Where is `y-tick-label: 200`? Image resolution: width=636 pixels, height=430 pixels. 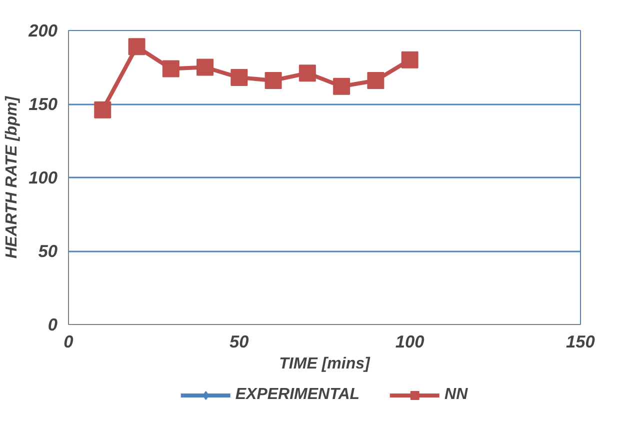
y-tick-label: 200 is located at coordinates (43, 30).